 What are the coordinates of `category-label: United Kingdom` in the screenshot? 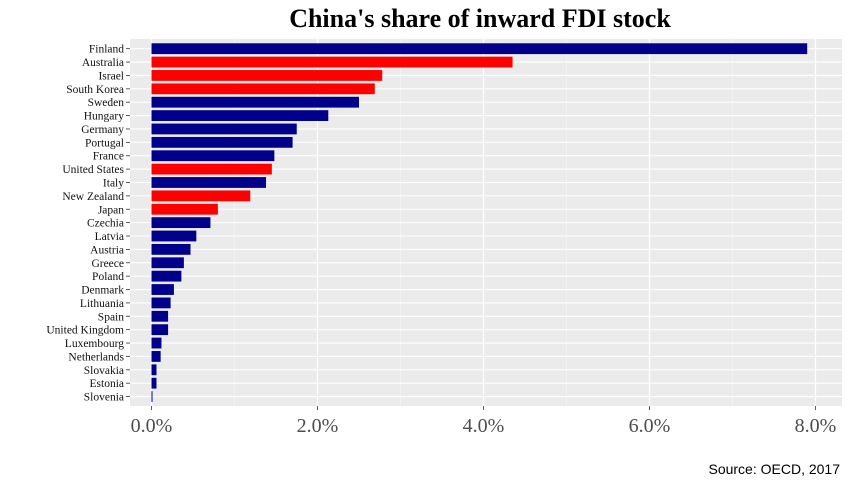 It's located at (85, 331).